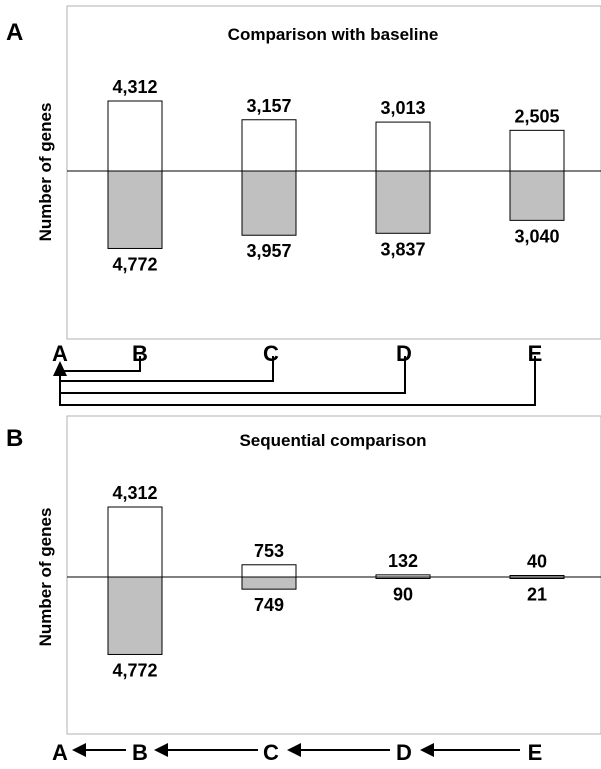 This screenshot has width=601, height=769. I want to click on value-label-up-1: 3,157, so click(268, 106).